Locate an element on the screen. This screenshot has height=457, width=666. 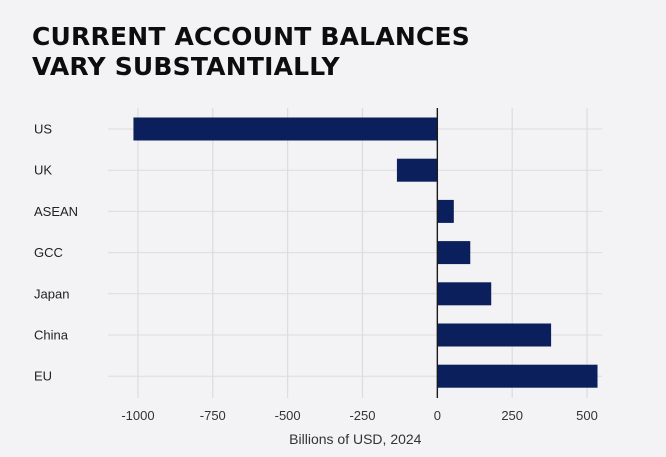
category-label: GCC is located at coordinates (48, 252).